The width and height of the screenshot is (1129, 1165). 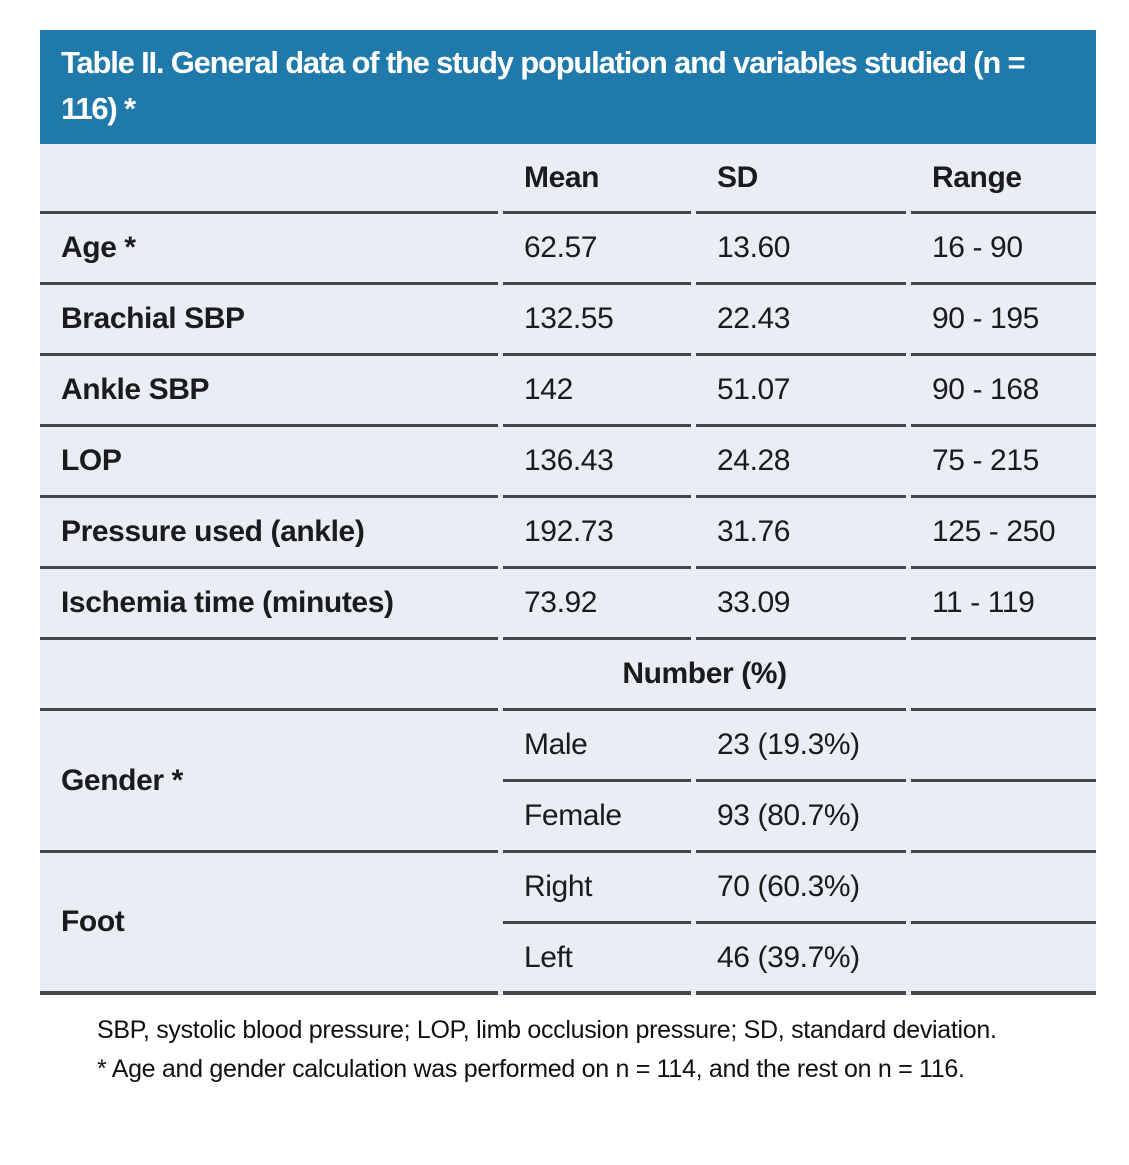 What do you see at coordinates (269, 533) in the screenshot?
I see `row-label: Pressure used (ankle)` at bounding box center [269, 533].